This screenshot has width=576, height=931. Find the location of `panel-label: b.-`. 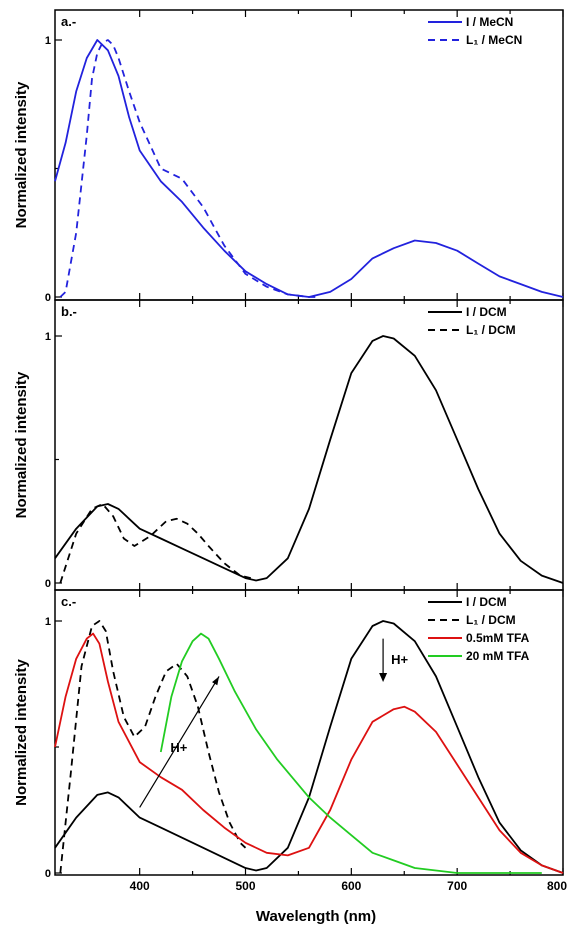

panel-label: b.- is located at coordinates (69, 311).